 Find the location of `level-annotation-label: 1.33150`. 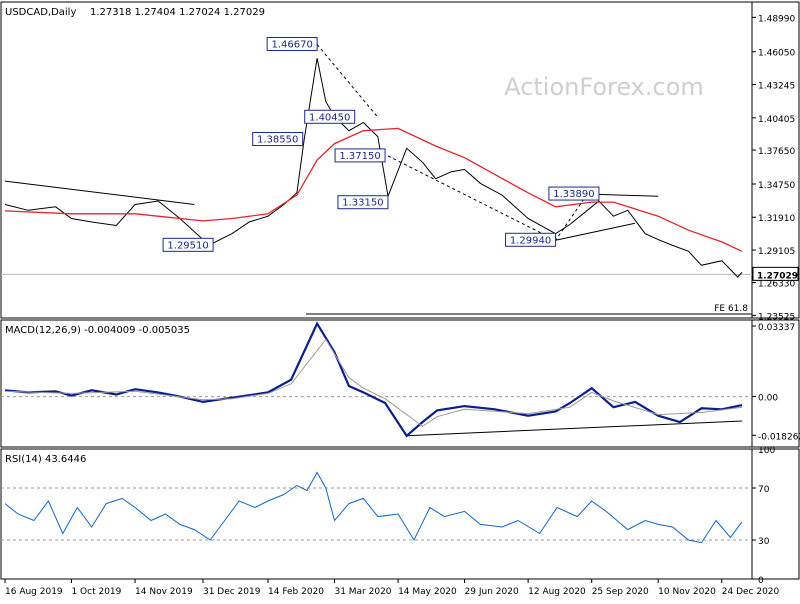

level-annotation-label: 1.33150 is located at coordinates (362, 203).